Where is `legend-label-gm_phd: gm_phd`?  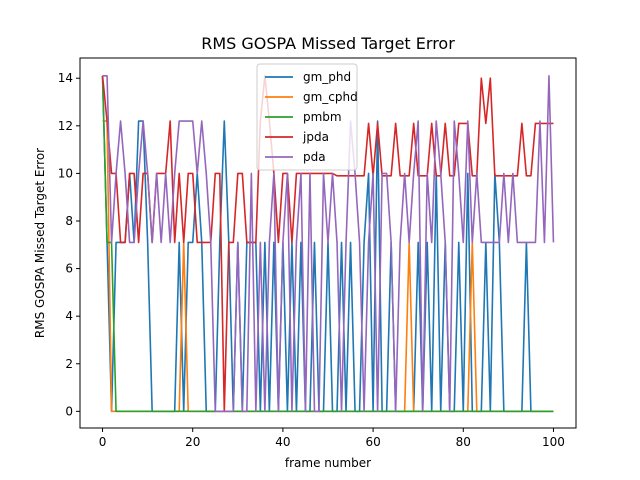
legend-label-gm_phd: gm_phd is located at coordinates (327, 77).